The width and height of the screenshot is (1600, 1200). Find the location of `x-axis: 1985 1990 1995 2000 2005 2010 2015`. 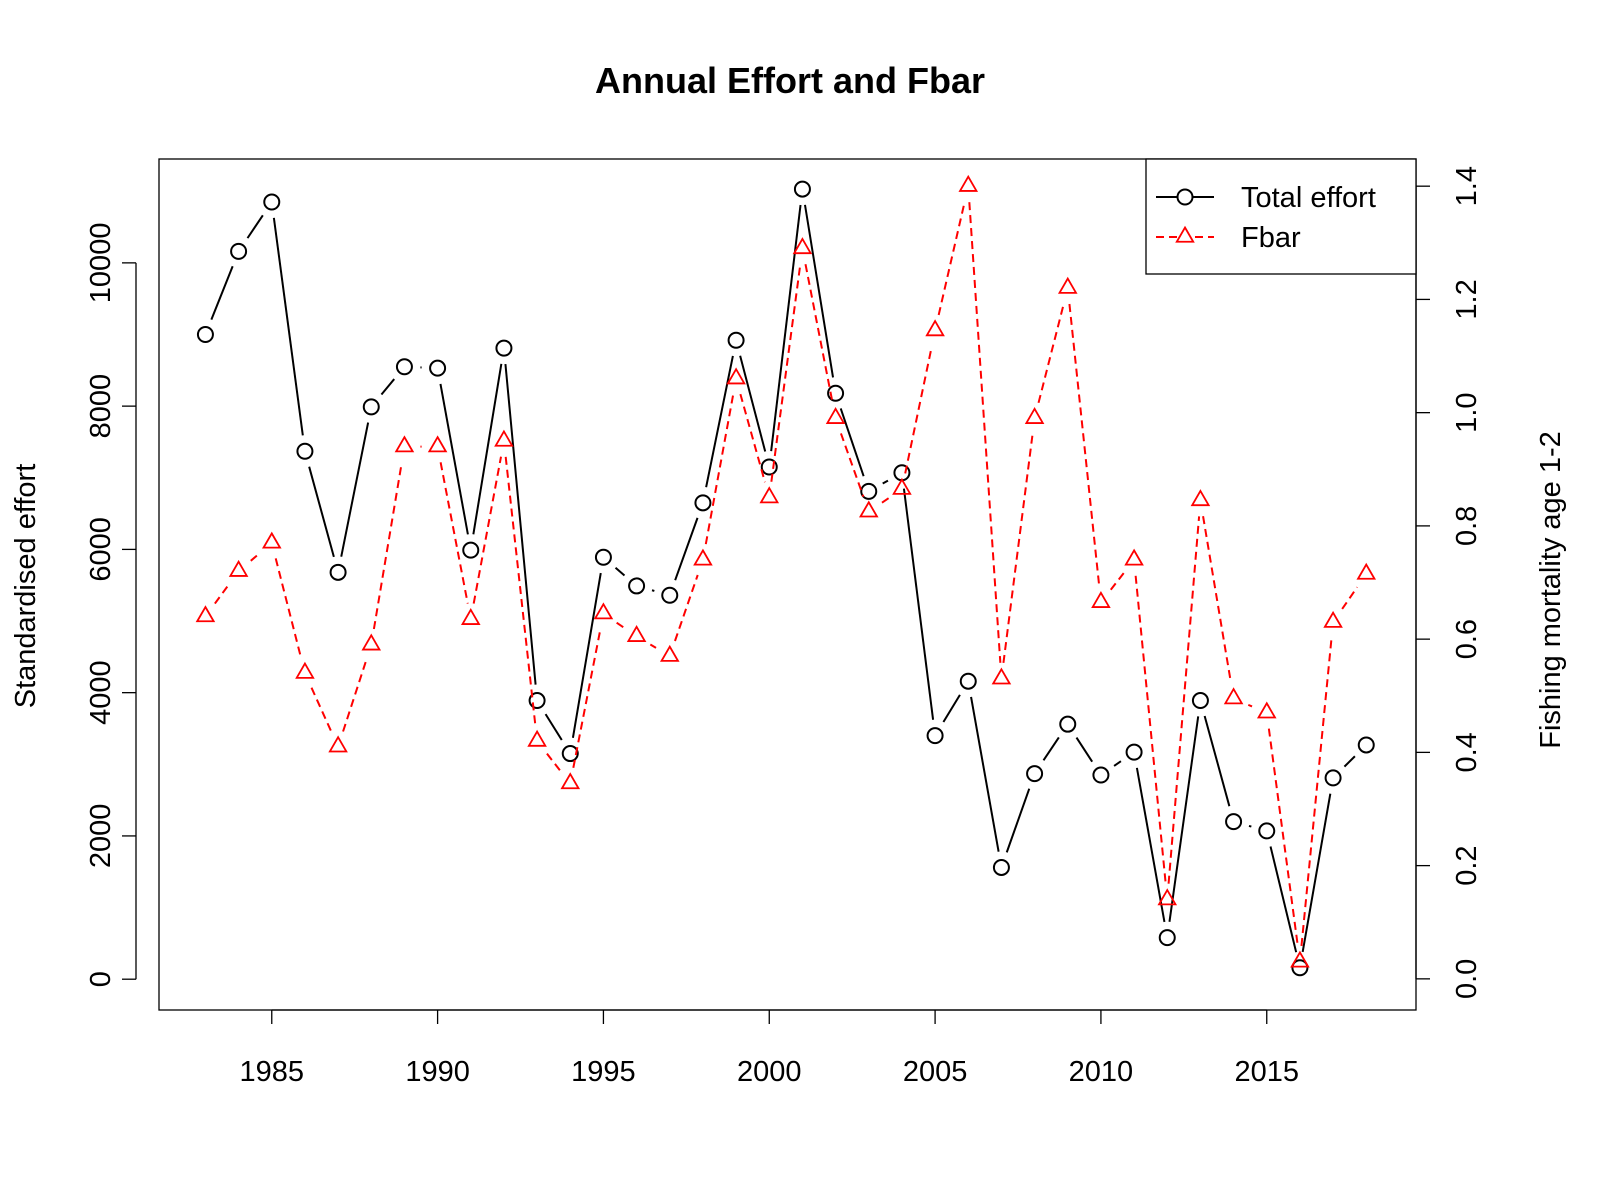

x-axis: 1985 1990 1995 2000 2005 2010 2015 is located at coordinates (769, 1048).